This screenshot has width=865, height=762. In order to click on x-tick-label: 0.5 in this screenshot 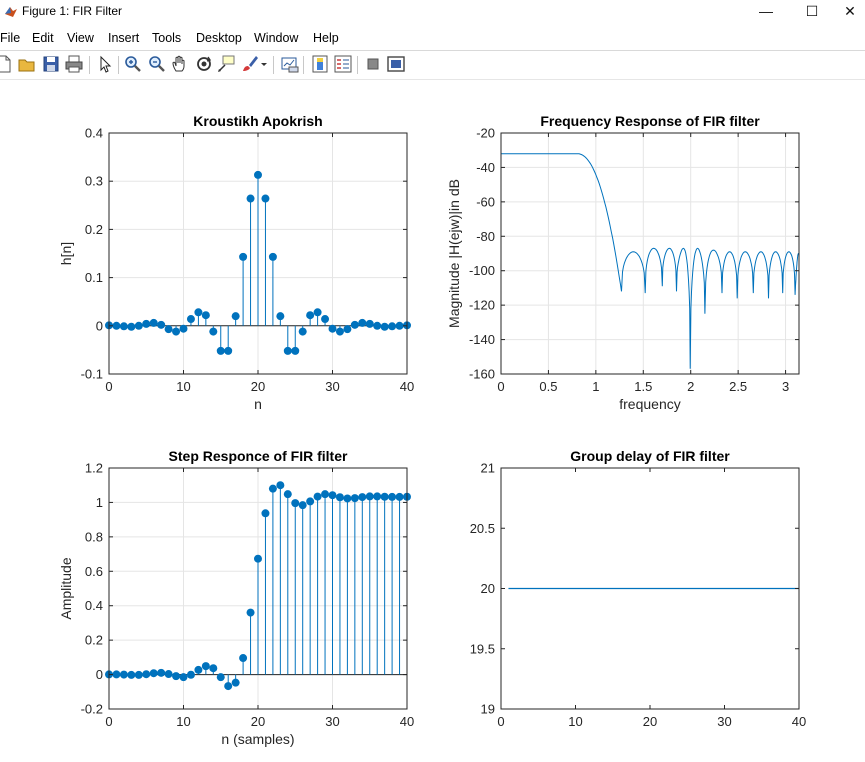, I will do `click(548, 386)`.